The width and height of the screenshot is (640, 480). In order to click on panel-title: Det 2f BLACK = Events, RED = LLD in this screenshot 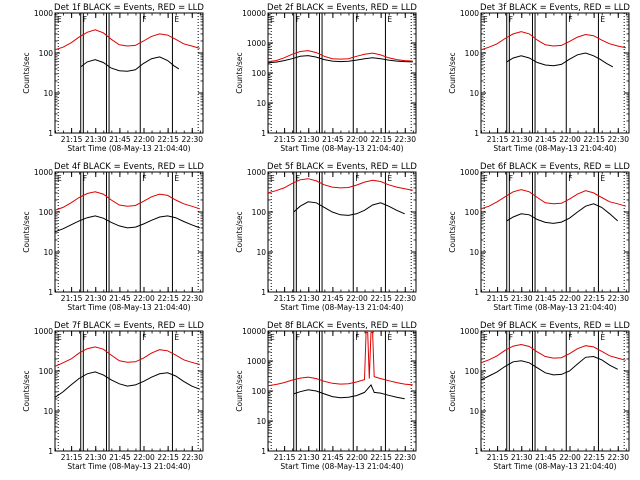, I will do `click(342, 8)`.